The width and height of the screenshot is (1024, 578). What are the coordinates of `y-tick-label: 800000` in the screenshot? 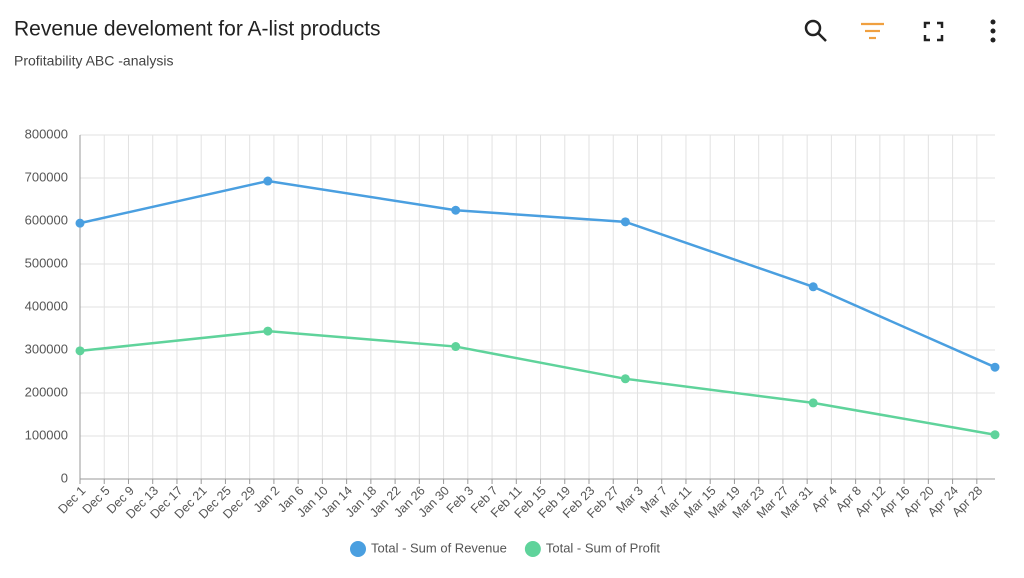 It's located at (46, 133).